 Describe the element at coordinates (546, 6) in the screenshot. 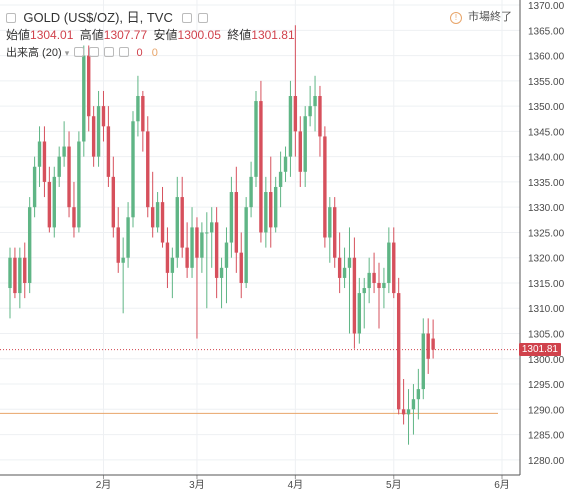

I see `y-tick-label: 1370.00` at that location.